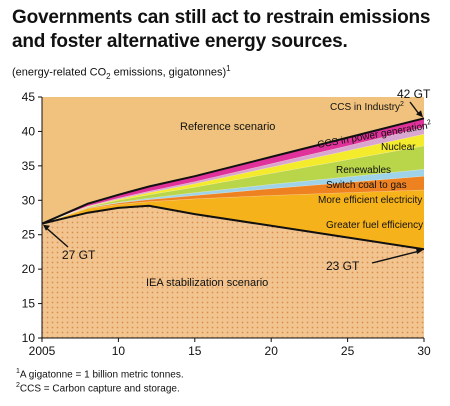  I want to click on y-tick-label-45: 45, so click(29, 97).